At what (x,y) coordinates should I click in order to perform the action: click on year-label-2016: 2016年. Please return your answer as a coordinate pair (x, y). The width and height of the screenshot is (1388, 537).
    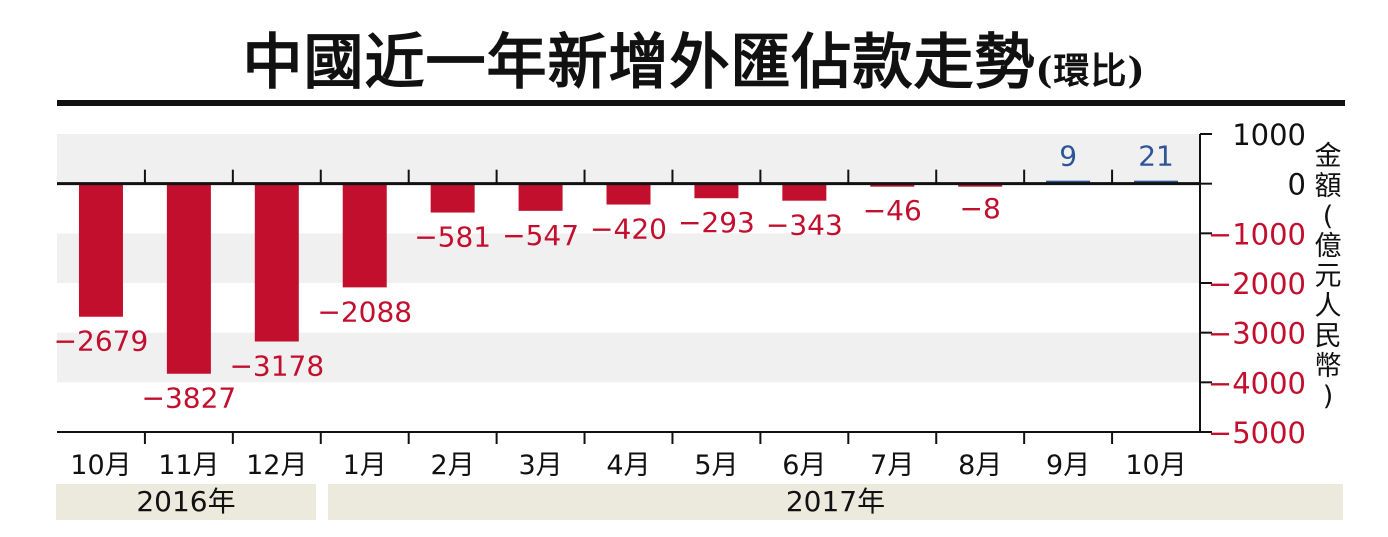
    Looking at the image, I should click on (186, 502).